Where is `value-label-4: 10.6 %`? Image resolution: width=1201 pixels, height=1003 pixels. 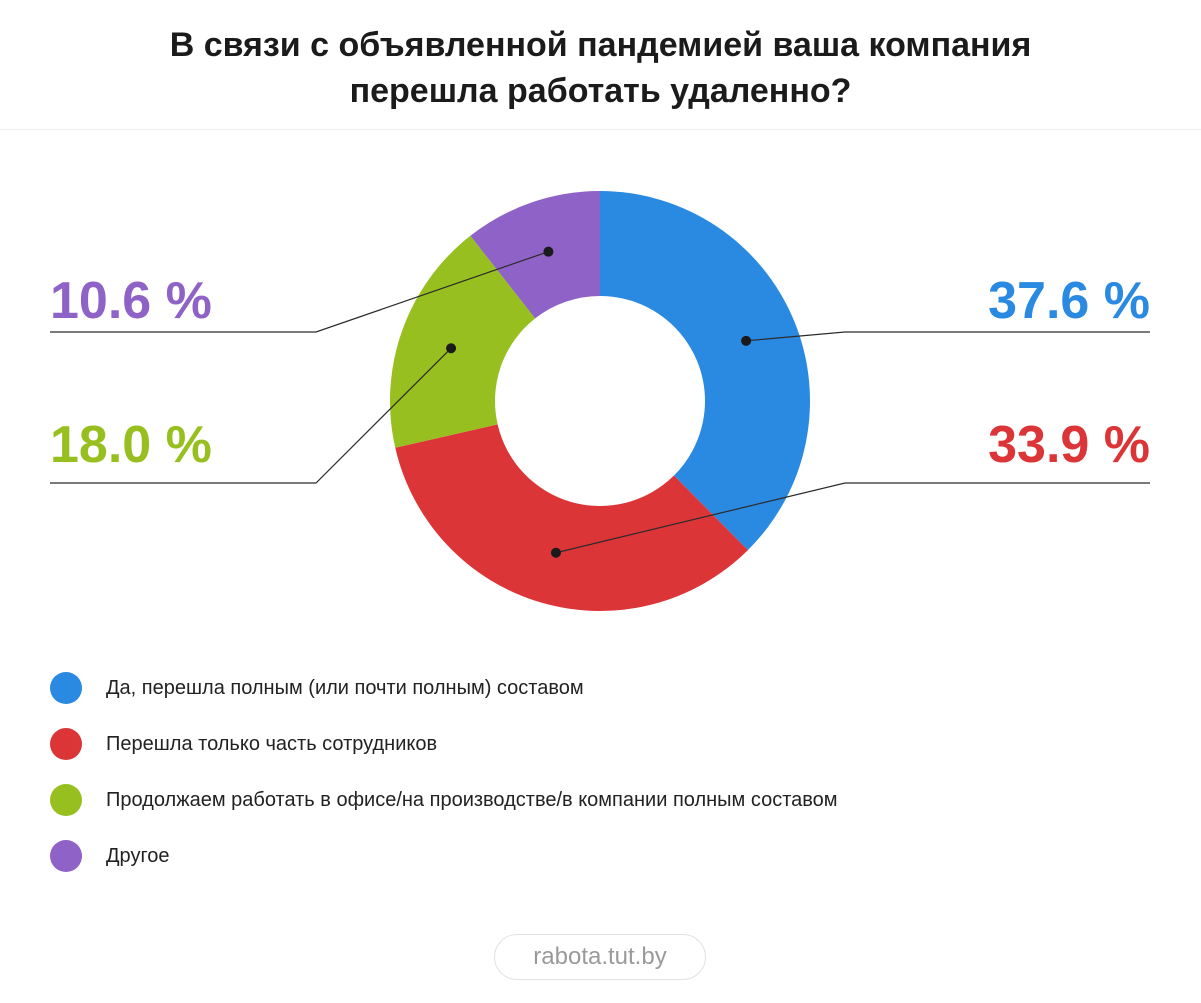 value-label-4: 10.6 % is located at coordinates (131, 301).